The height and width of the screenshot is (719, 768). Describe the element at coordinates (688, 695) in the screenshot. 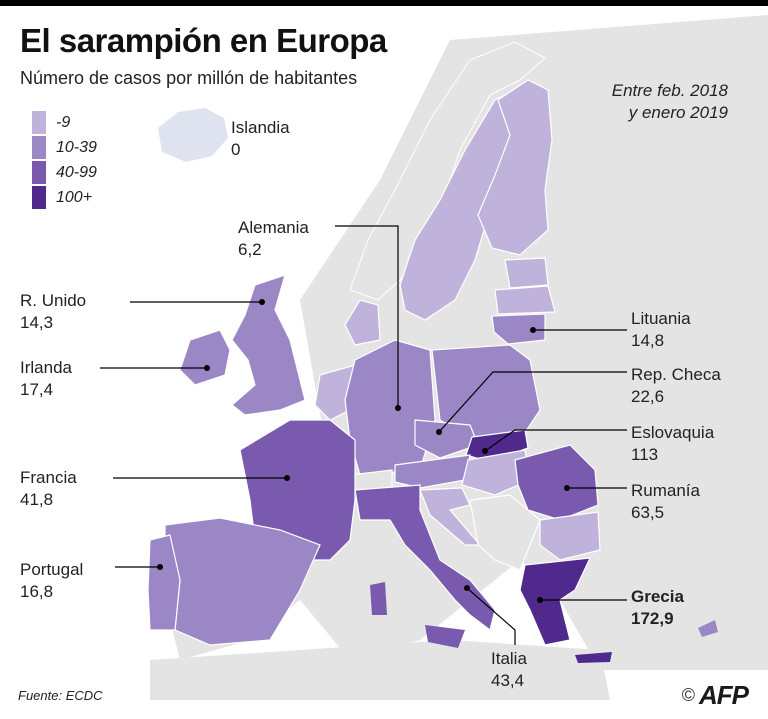

I see `copyright-icon: ©` at that location.